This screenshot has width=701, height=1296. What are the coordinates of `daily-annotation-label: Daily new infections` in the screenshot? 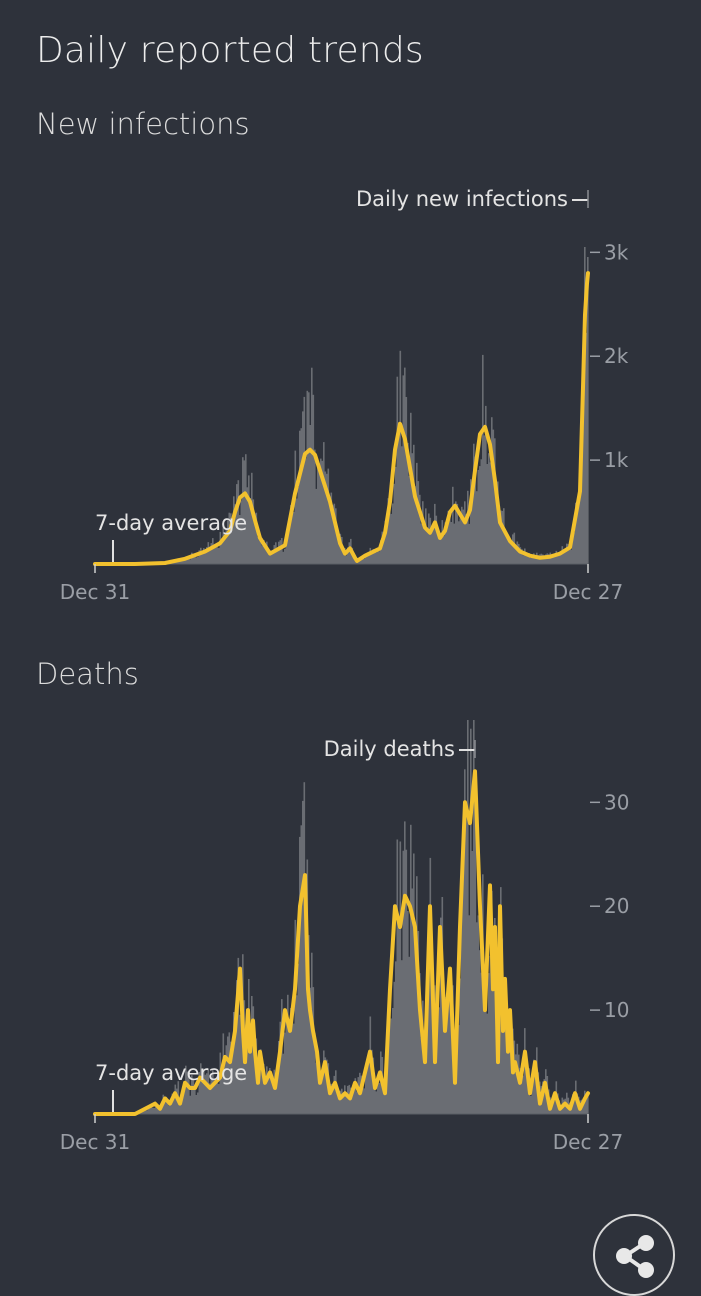 It's located at (462, 199).